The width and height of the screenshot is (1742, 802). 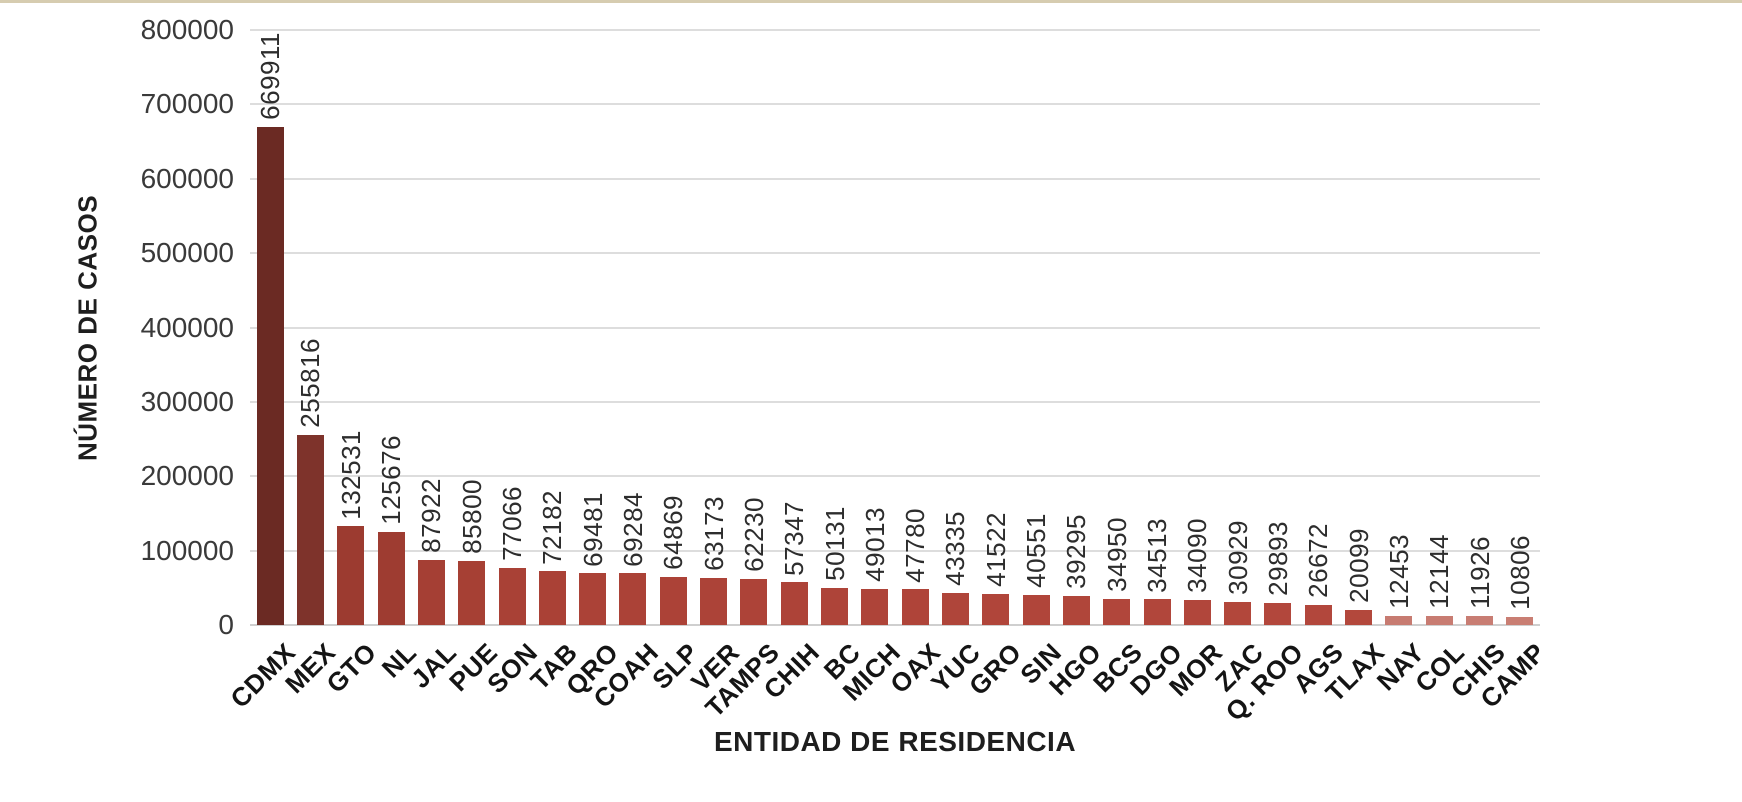 I want to click on bar-value-label: 125676, so click(x=391, y=479).